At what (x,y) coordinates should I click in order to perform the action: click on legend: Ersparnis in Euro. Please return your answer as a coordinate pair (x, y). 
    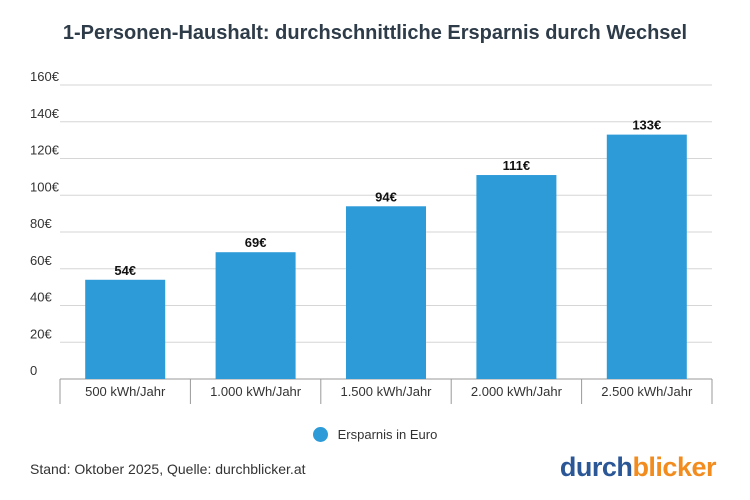
    Looking at the image, I should click on (375, 434).